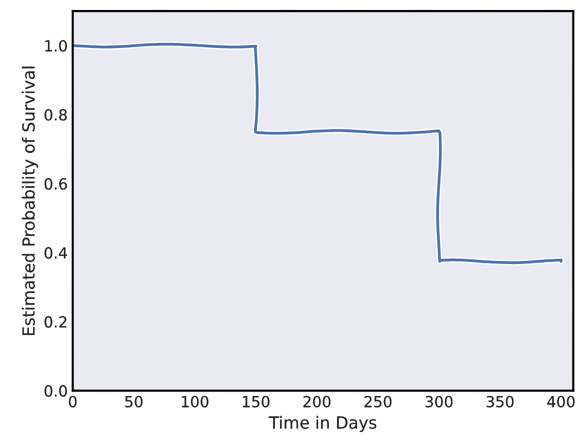  What do you see at coordinates (439, 402) in the screenshot?
I see `x-tick-label: 300` at bounding box center [439, 402].